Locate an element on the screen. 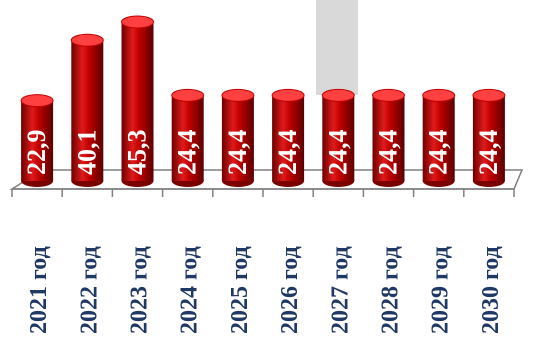 The width and height of the screenshot is (548, 339). wall-band is located at coordinates (337, 47).